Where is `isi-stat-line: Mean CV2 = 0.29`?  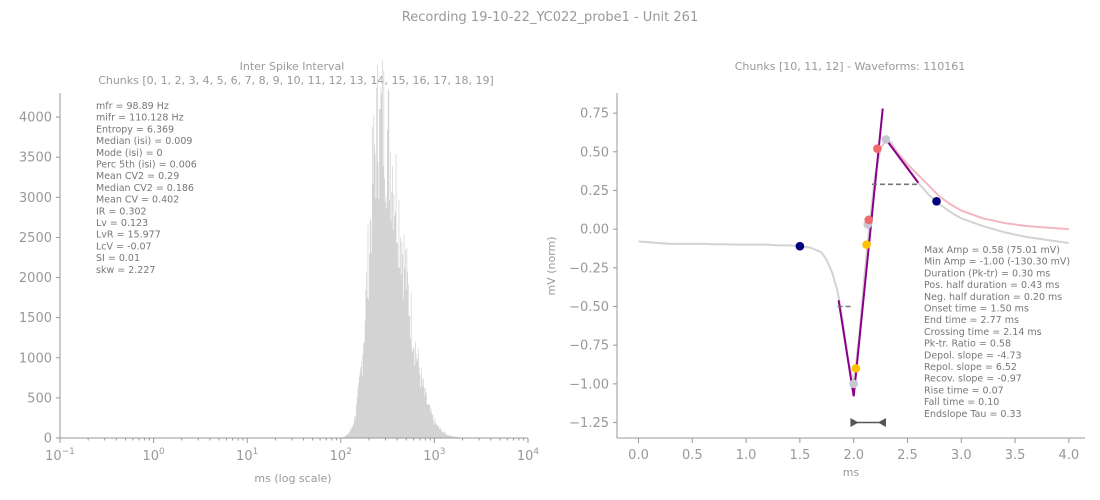
isi-stat-line: Mean CV2 = 0.29 is located at coordinates (137, 176).